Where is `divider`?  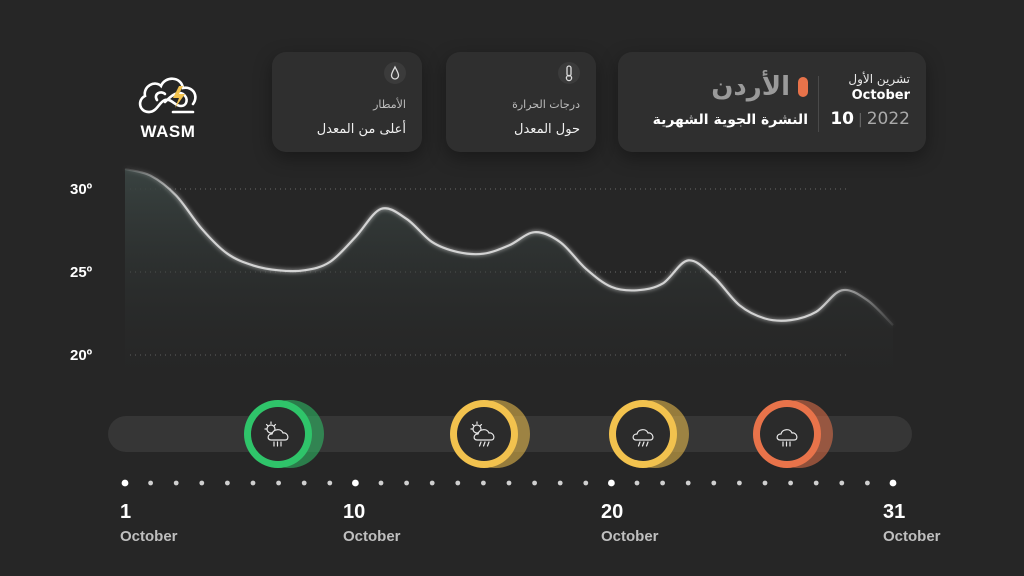 divider is located at coordinates (818, 104).